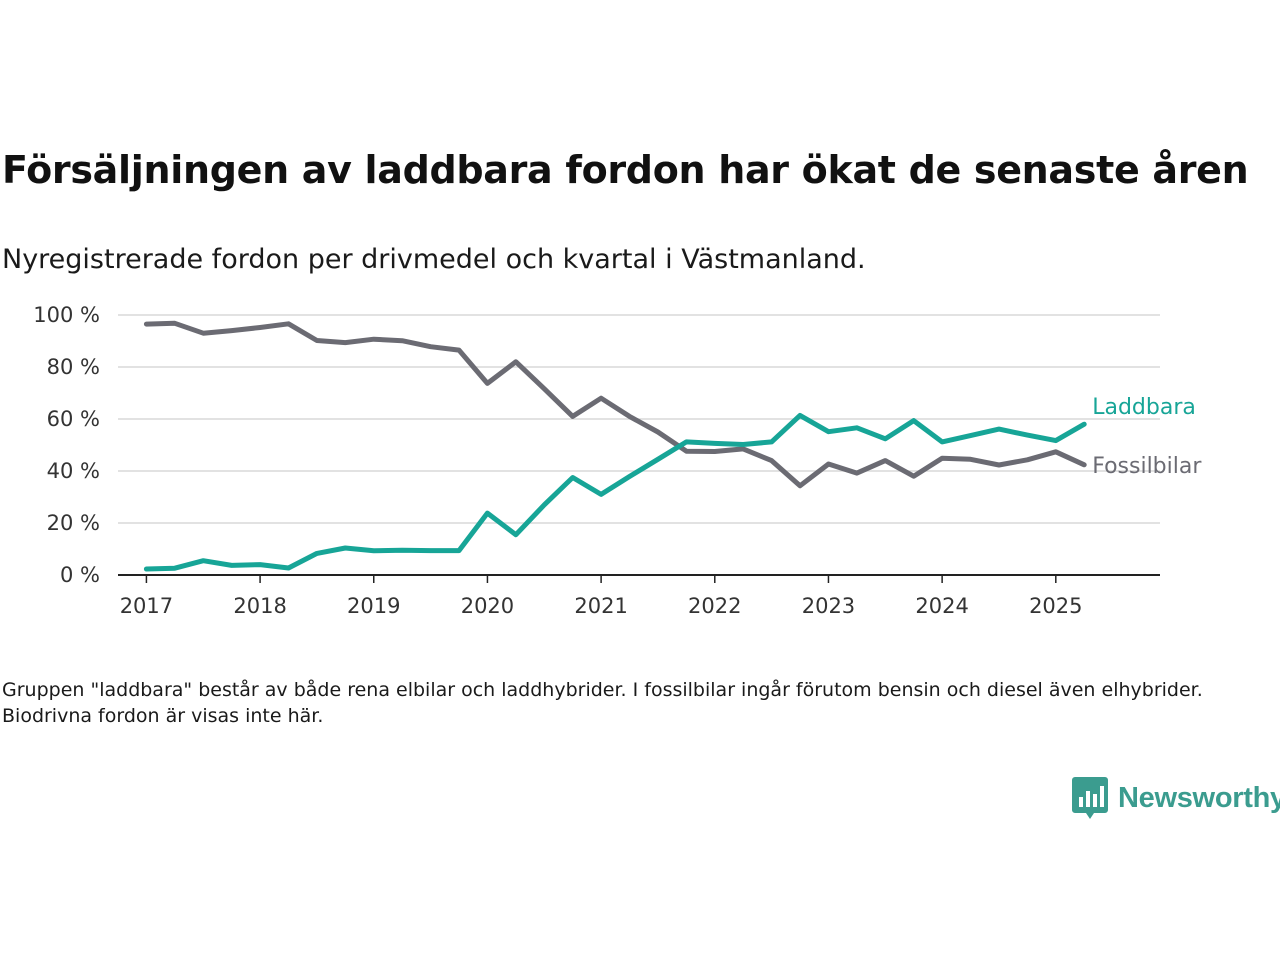 The image size is (1280, 960). Describe the element at coordinates (1090, 798) in the screenshot. I see `newsworthy-logo-icon` at that location.